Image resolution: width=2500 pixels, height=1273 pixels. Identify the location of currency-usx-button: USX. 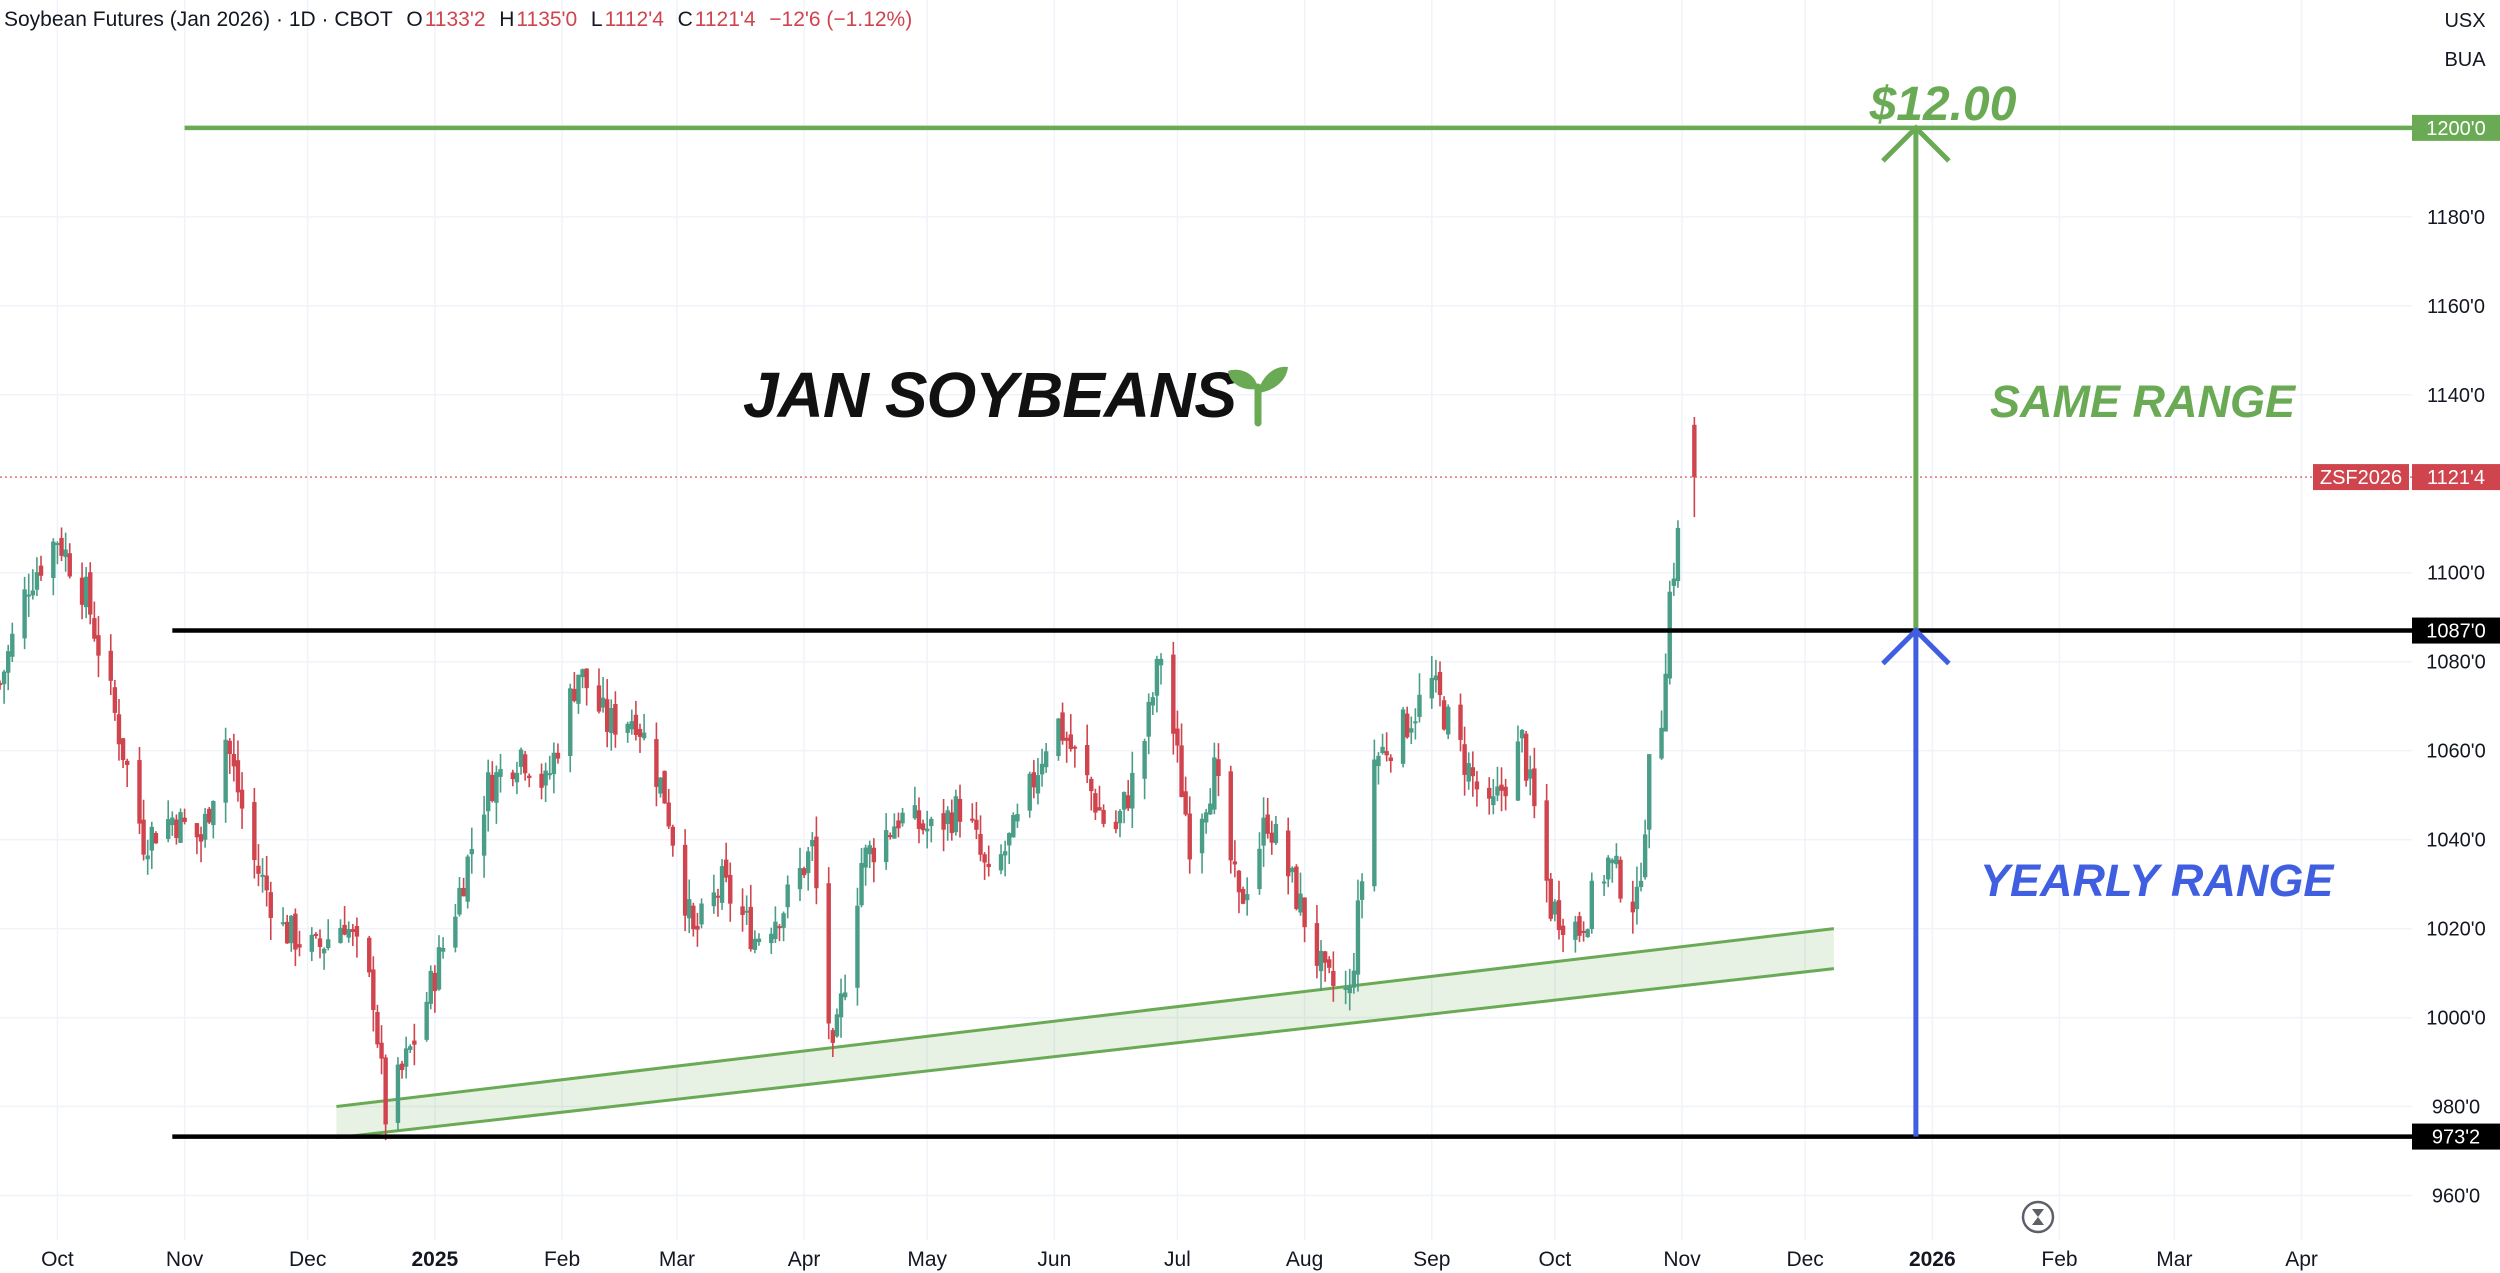
(2465, 21).